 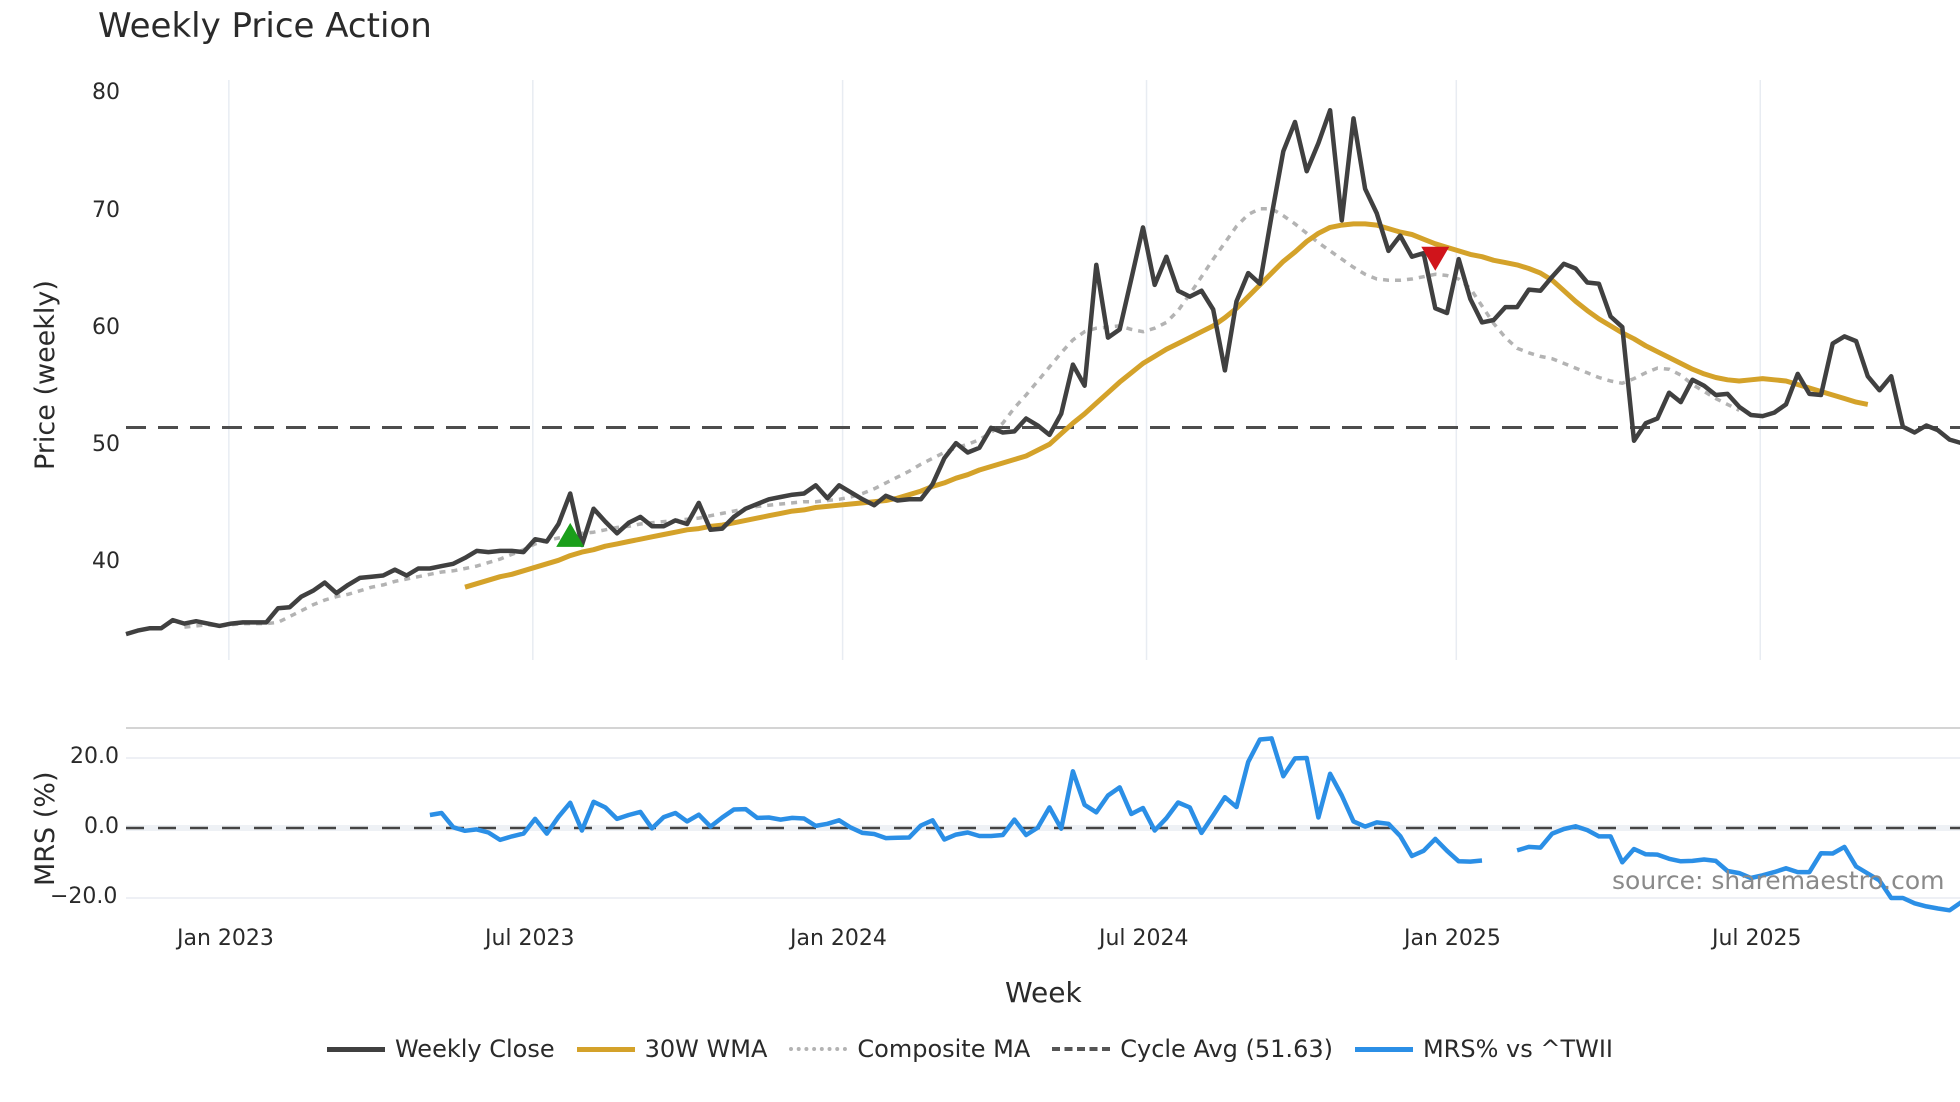 I want to click on legend-composite-ma: Composite MA, so click(x=909, y=1049).